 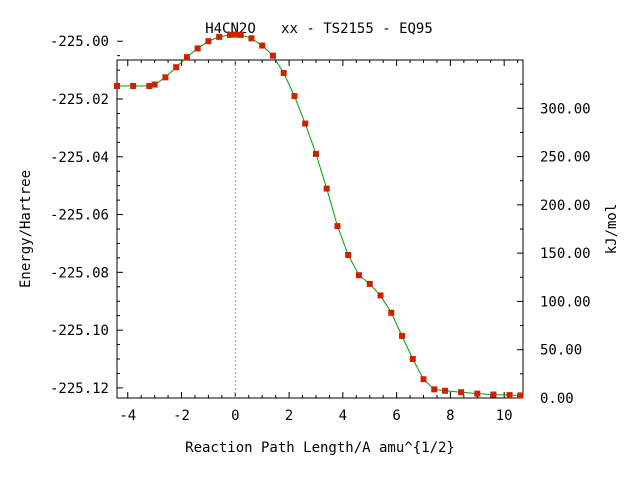 What do you see at coordinates (315, 416) in the screenshot?
I see `x-tick-labels: -4 -2 0 2 4 6 8 10` at bounding box center [315, 416].